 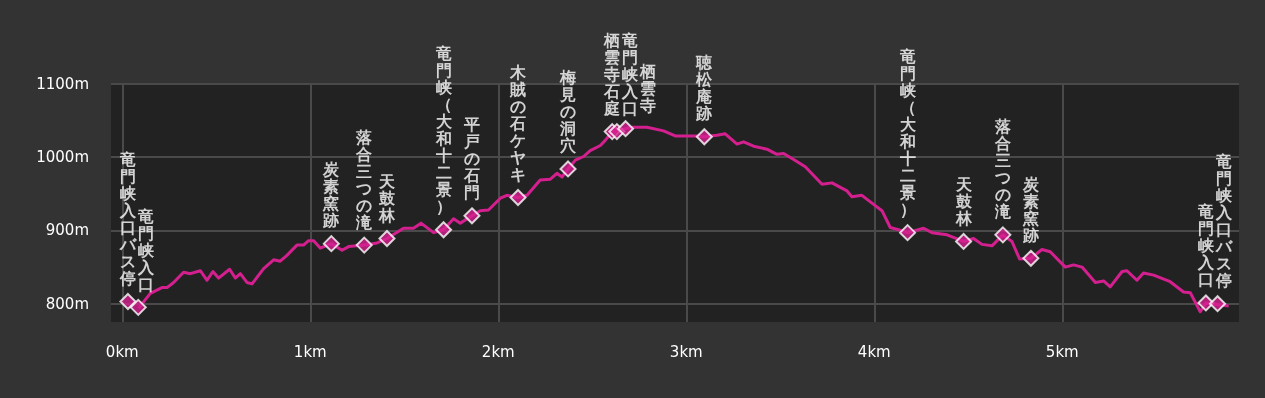 What do you see at coordinates (686, 351) in the screenshot?
I see `x-tick-label: 3km` at bounding box center [686, 351].